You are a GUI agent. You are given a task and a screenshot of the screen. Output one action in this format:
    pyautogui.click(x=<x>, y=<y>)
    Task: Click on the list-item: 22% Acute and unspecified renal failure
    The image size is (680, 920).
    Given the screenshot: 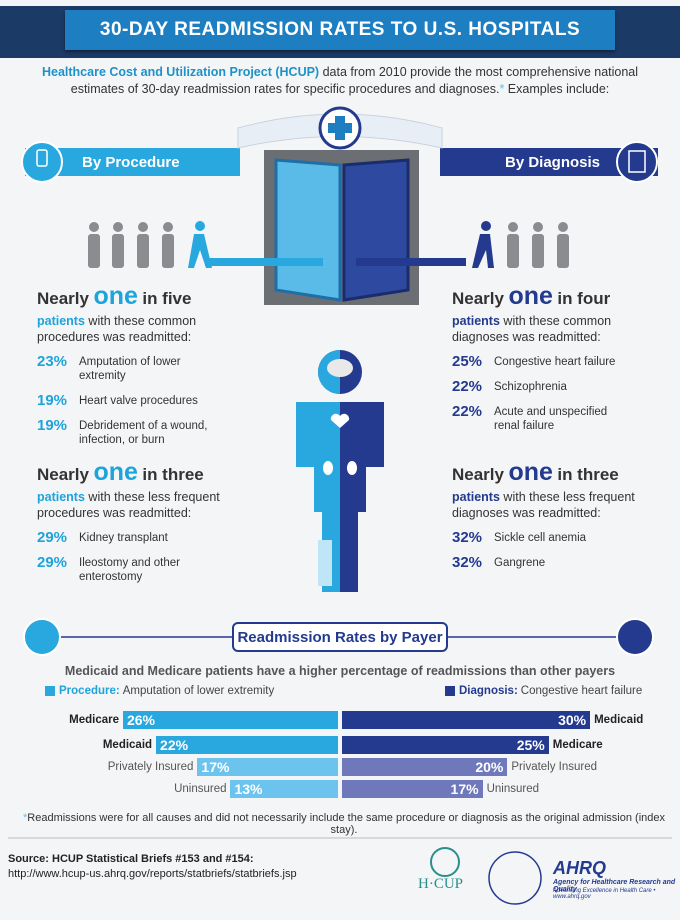 What is the action you would take?
    pyautogui.click(x=552, y=418)
    